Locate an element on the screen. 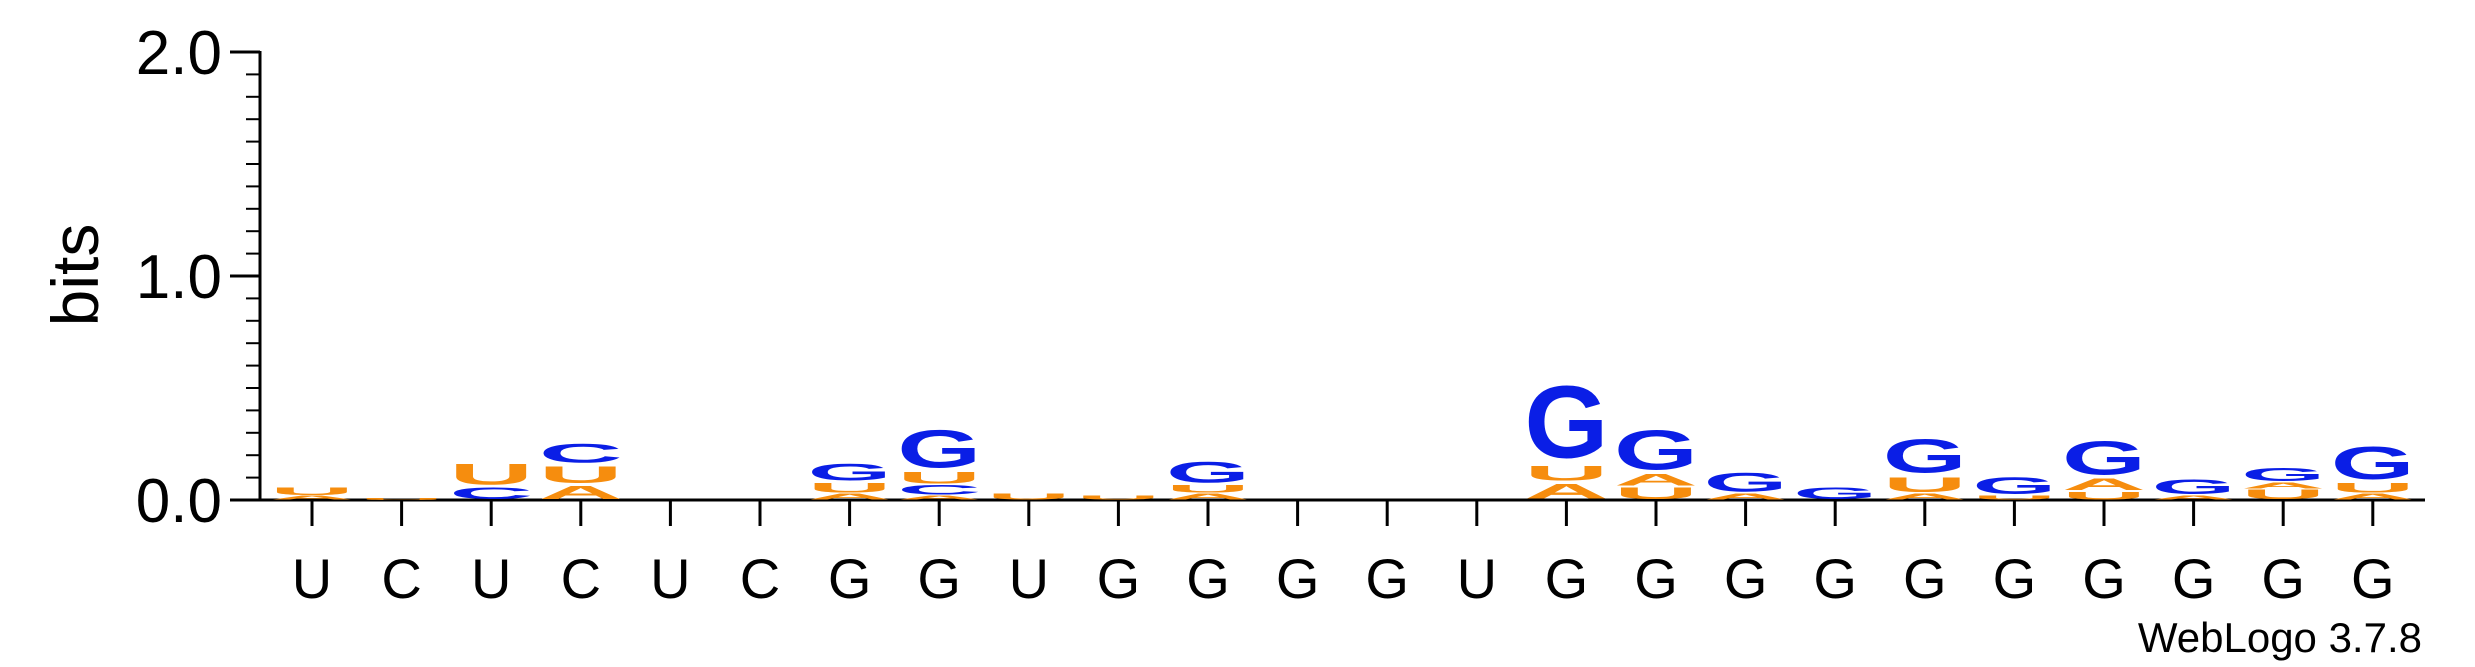  y-axis-label: bits is located at coordinates (75, 275).